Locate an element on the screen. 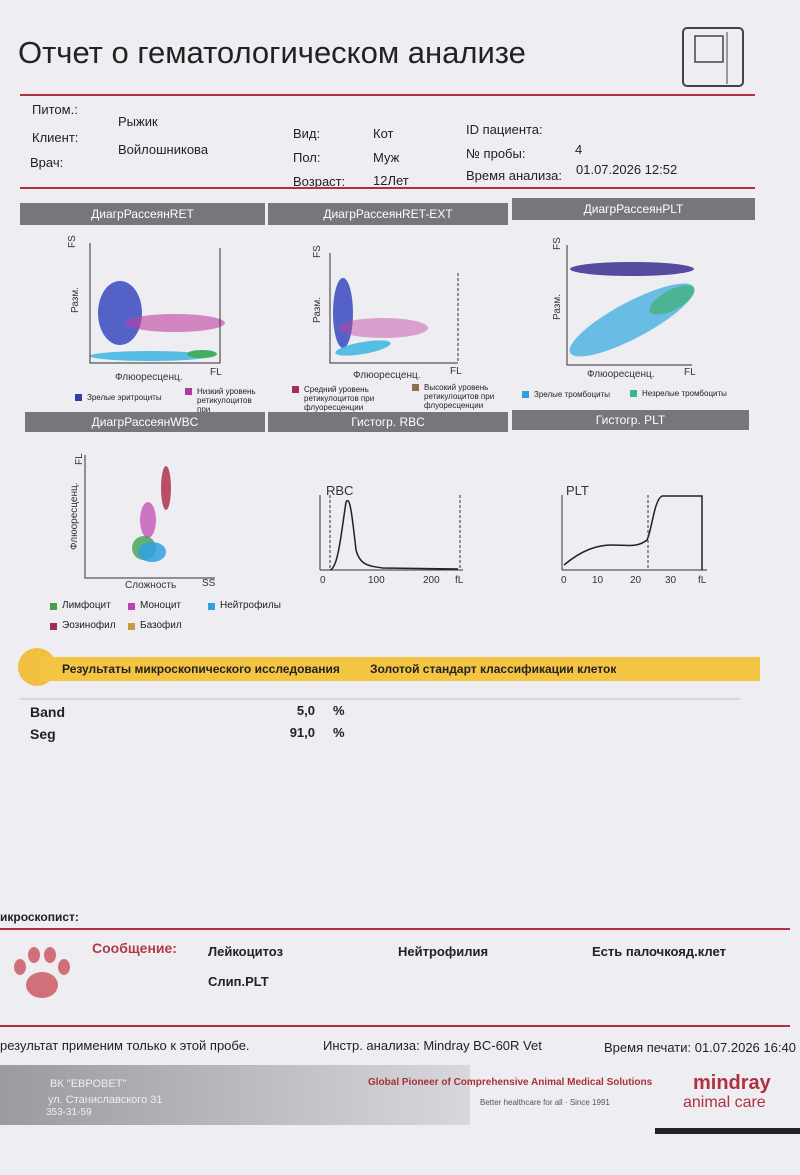 This screenshot has width=800, height=1175. panel-title: ДиагрРассеянPLT is located at coordinates (633, 209).